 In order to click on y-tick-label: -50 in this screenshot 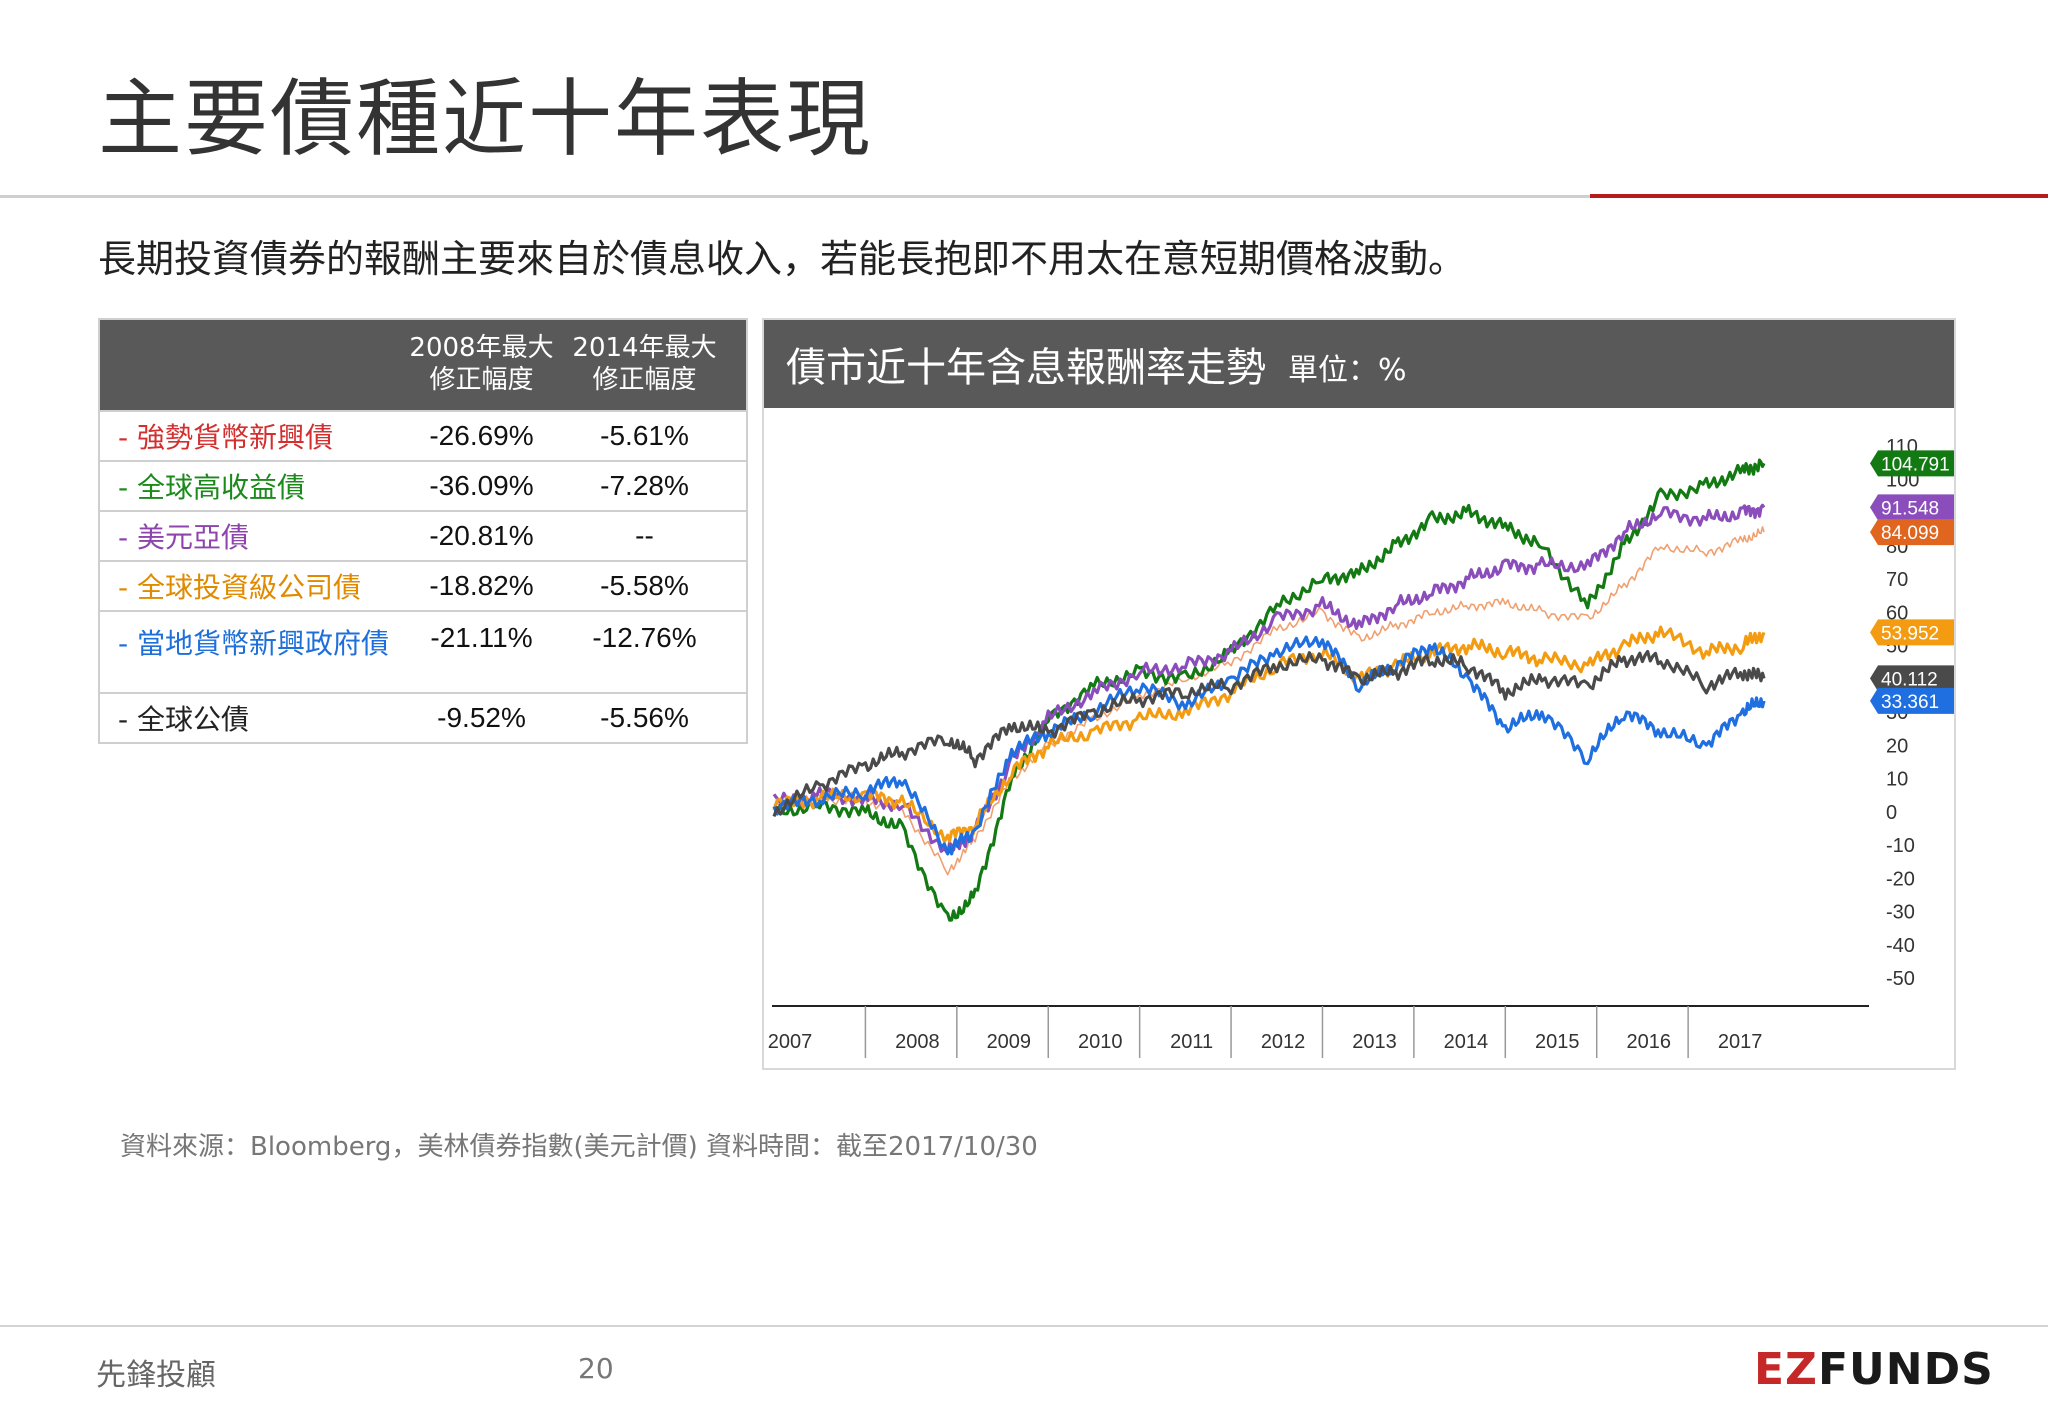, I will do `click(1900, 979)`.